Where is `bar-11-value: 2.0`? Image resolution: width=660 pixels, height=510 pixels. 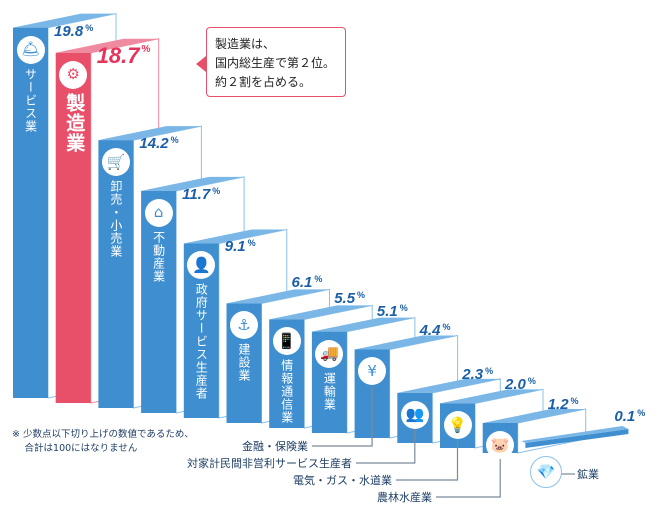
bar-11-value: 2.0 is located at coordinates (515, 385).